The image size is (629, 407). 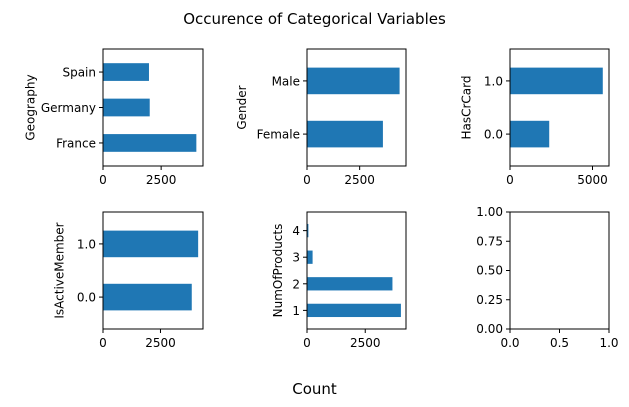 I want to click on y-tick-label: 4, so click(x=296, y=231).